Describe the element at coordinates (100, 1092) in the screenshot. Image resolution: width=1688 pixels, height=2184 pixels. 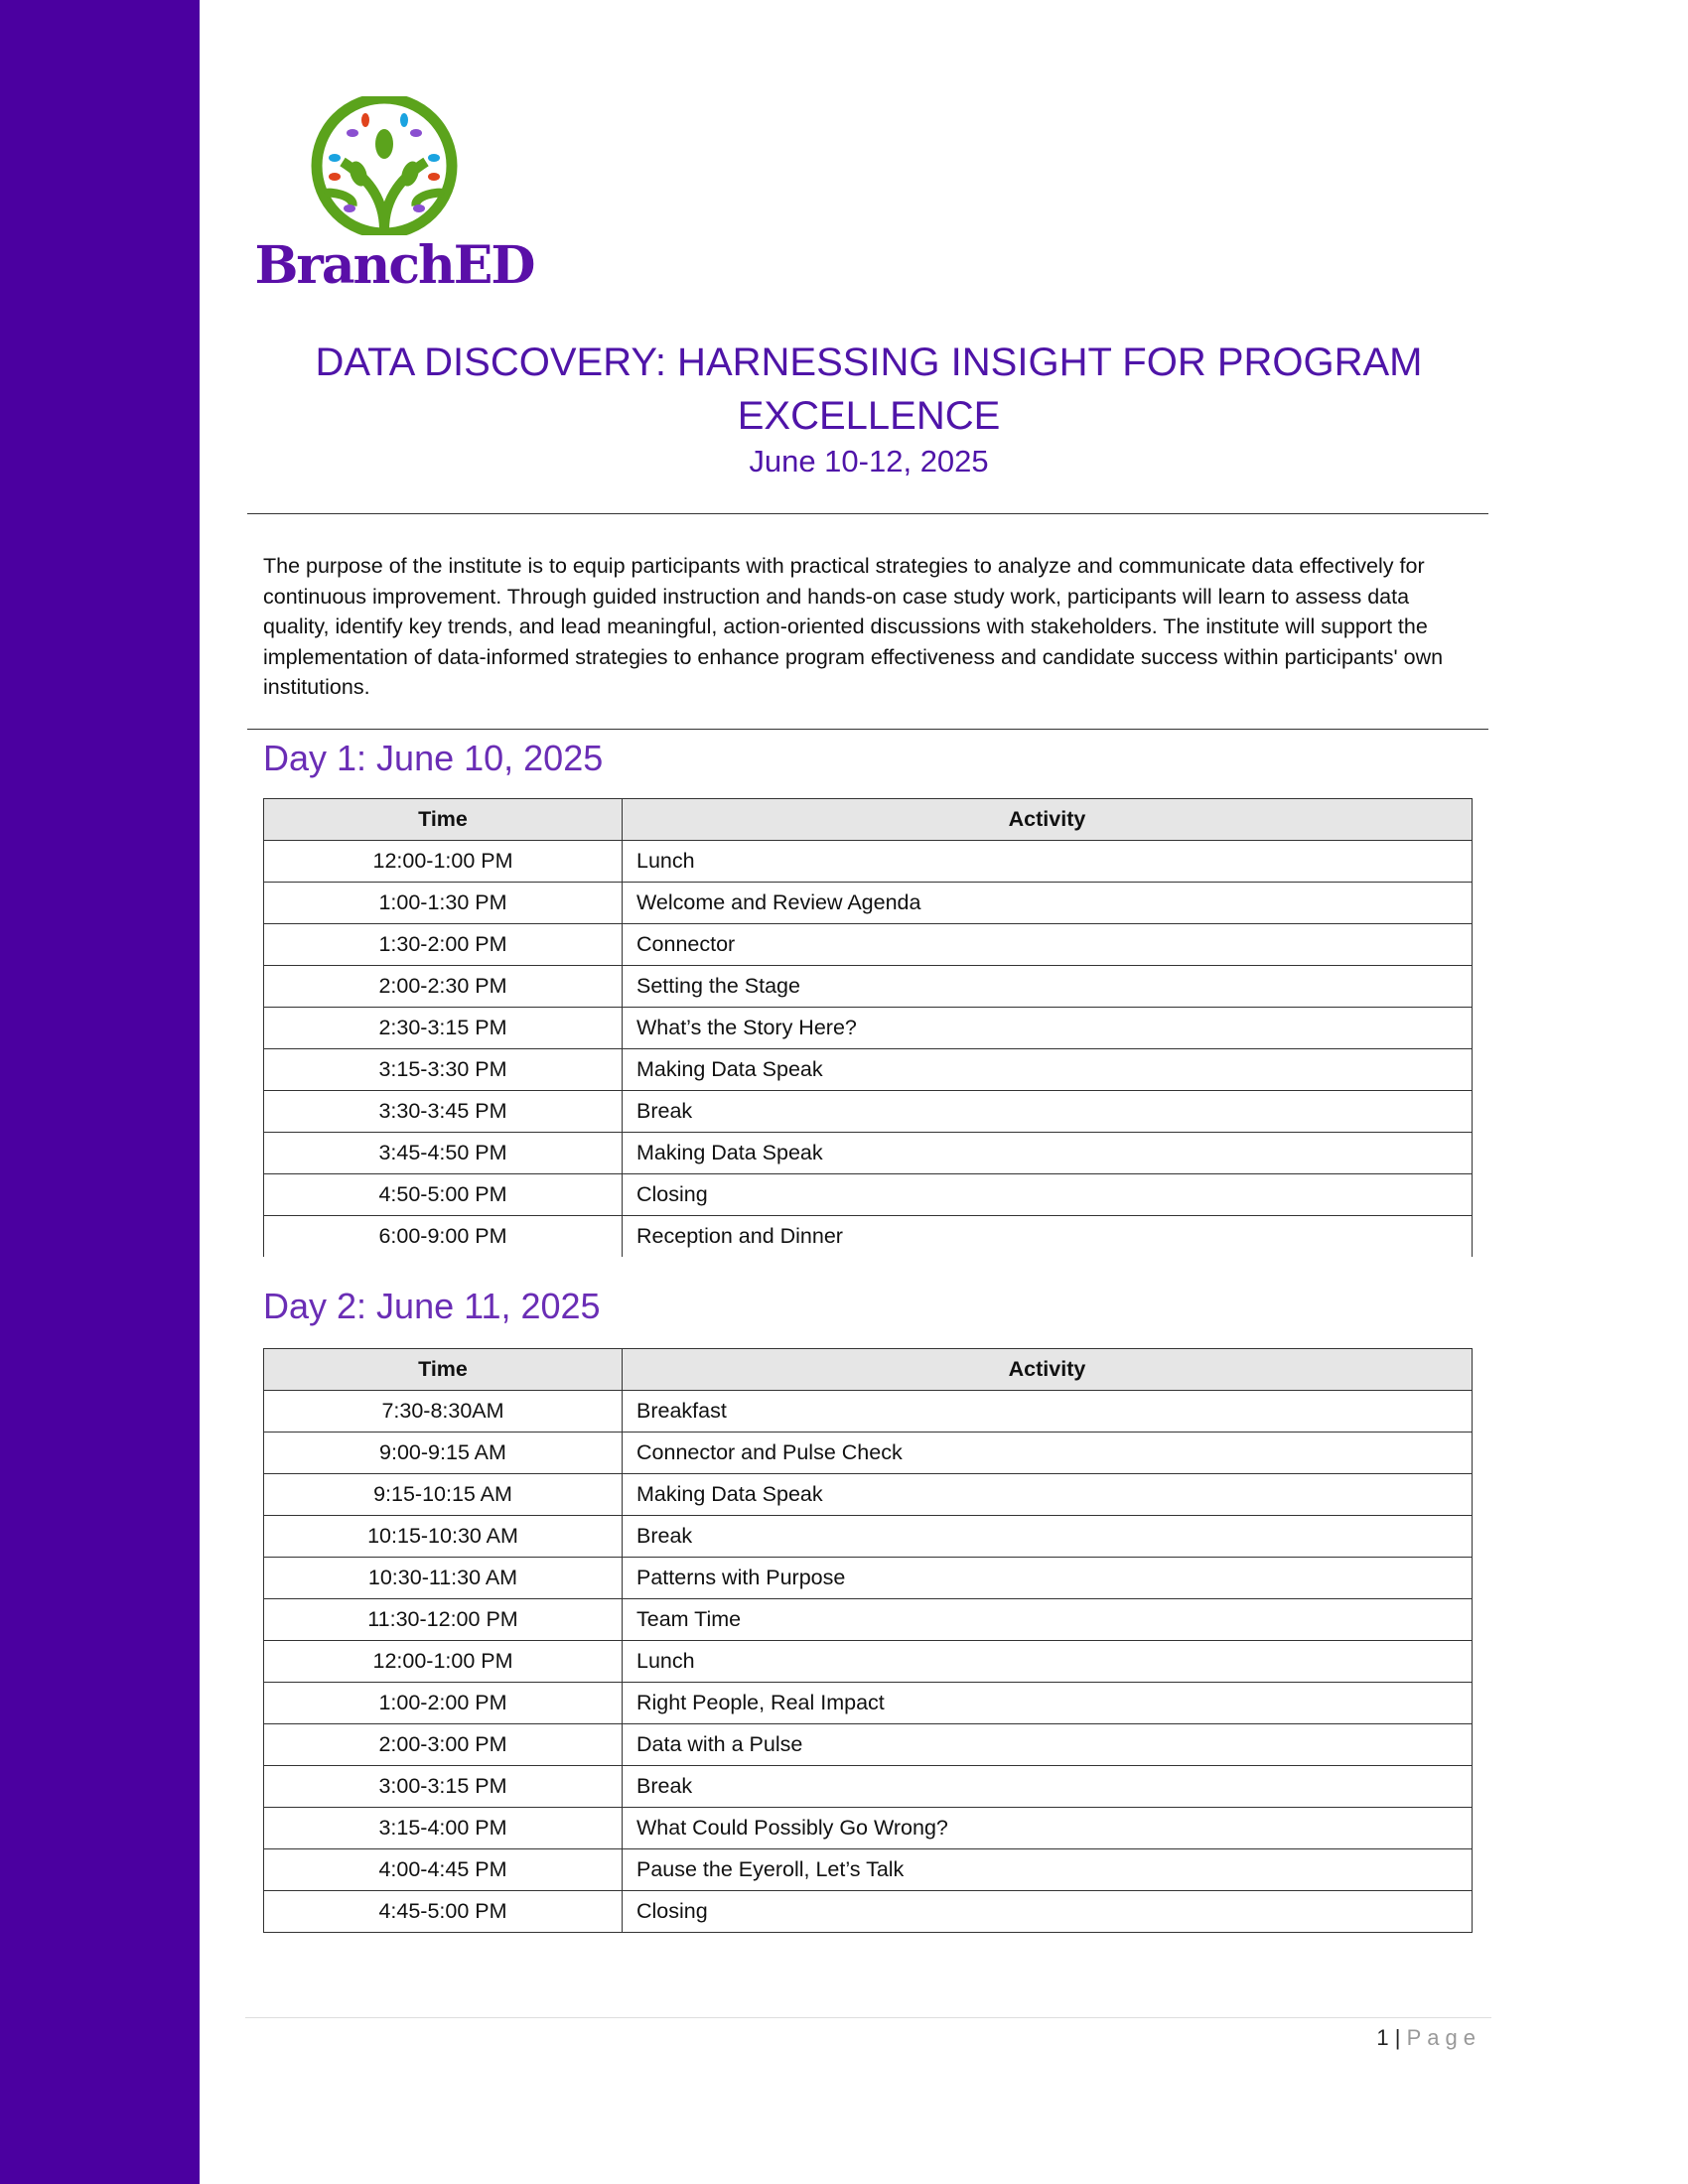
I see `sidebar-band` at that location.